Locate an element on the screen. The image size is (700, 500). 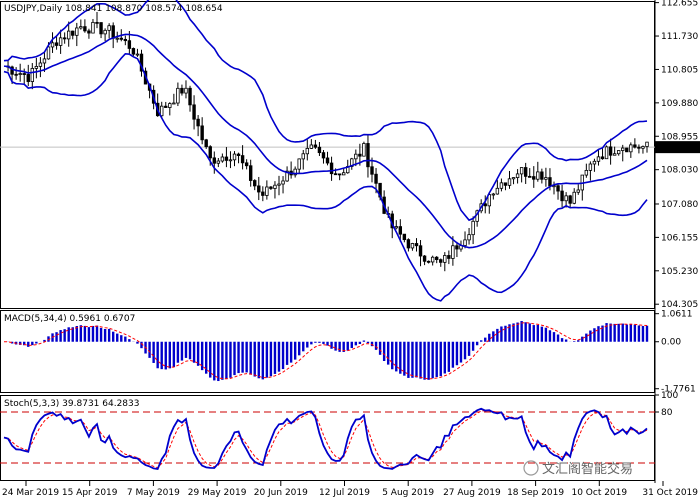
watermark-icon is located at coordinates (531, 468).